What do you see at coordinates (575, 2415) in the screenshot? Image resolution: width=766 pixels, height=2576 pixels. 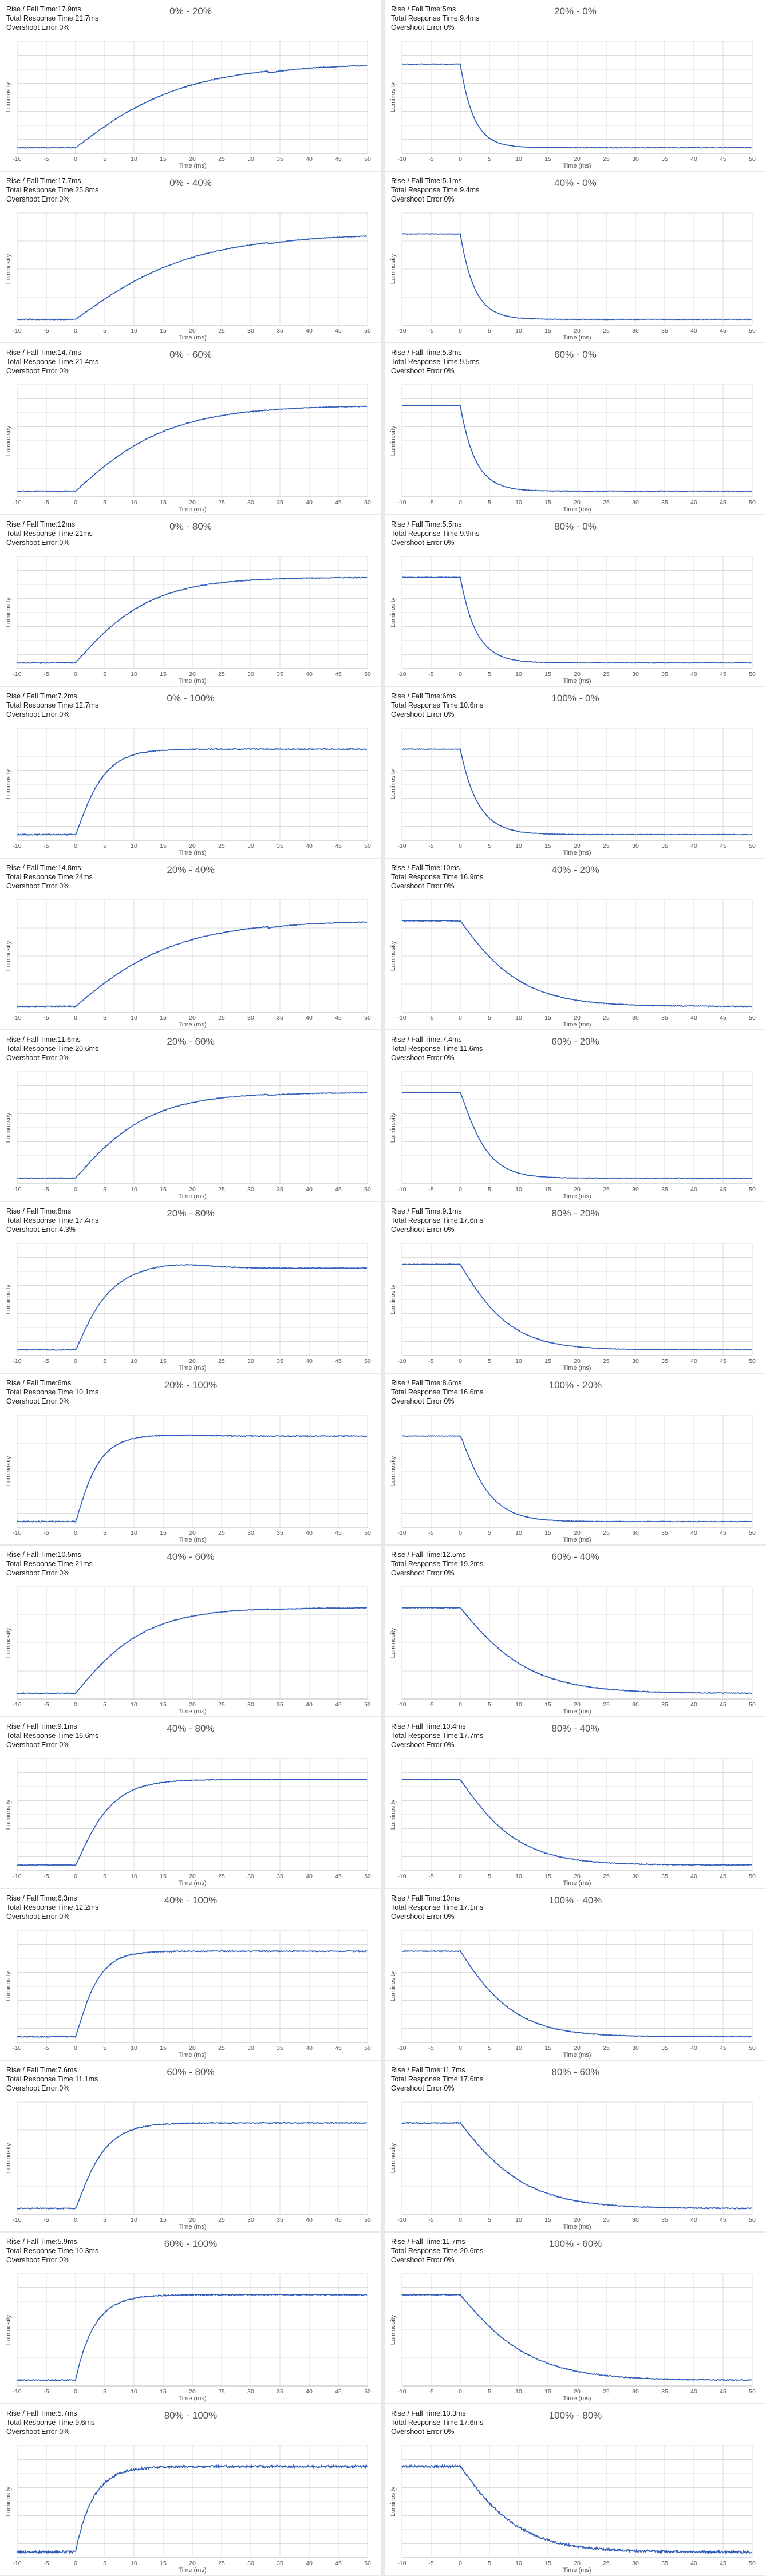 I see `chart-title: 100% - 80%` at bounding box center [575, 2415].